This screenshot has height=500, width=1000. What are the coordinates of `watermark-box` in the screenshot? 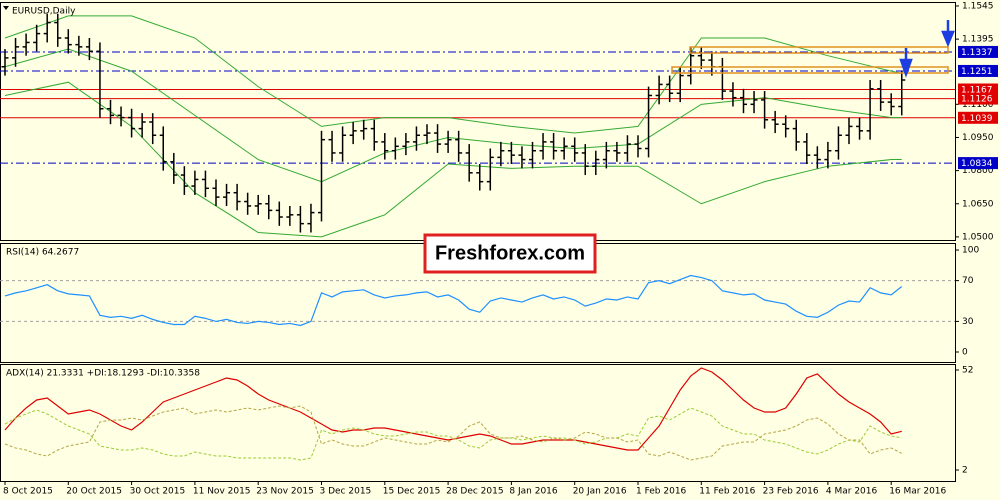 It's located at (510, 253).